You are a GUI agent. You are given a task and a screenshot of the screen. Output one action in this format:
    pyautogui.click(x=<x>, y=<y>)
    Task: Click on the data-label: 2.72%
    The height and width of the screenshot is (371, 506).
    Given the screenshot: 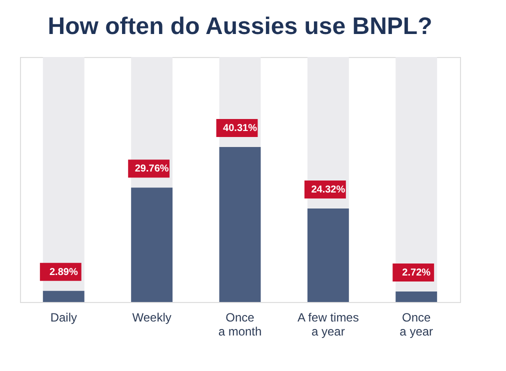 What is the action you would take?
    pyautogui.click(x=416, y=273)
    